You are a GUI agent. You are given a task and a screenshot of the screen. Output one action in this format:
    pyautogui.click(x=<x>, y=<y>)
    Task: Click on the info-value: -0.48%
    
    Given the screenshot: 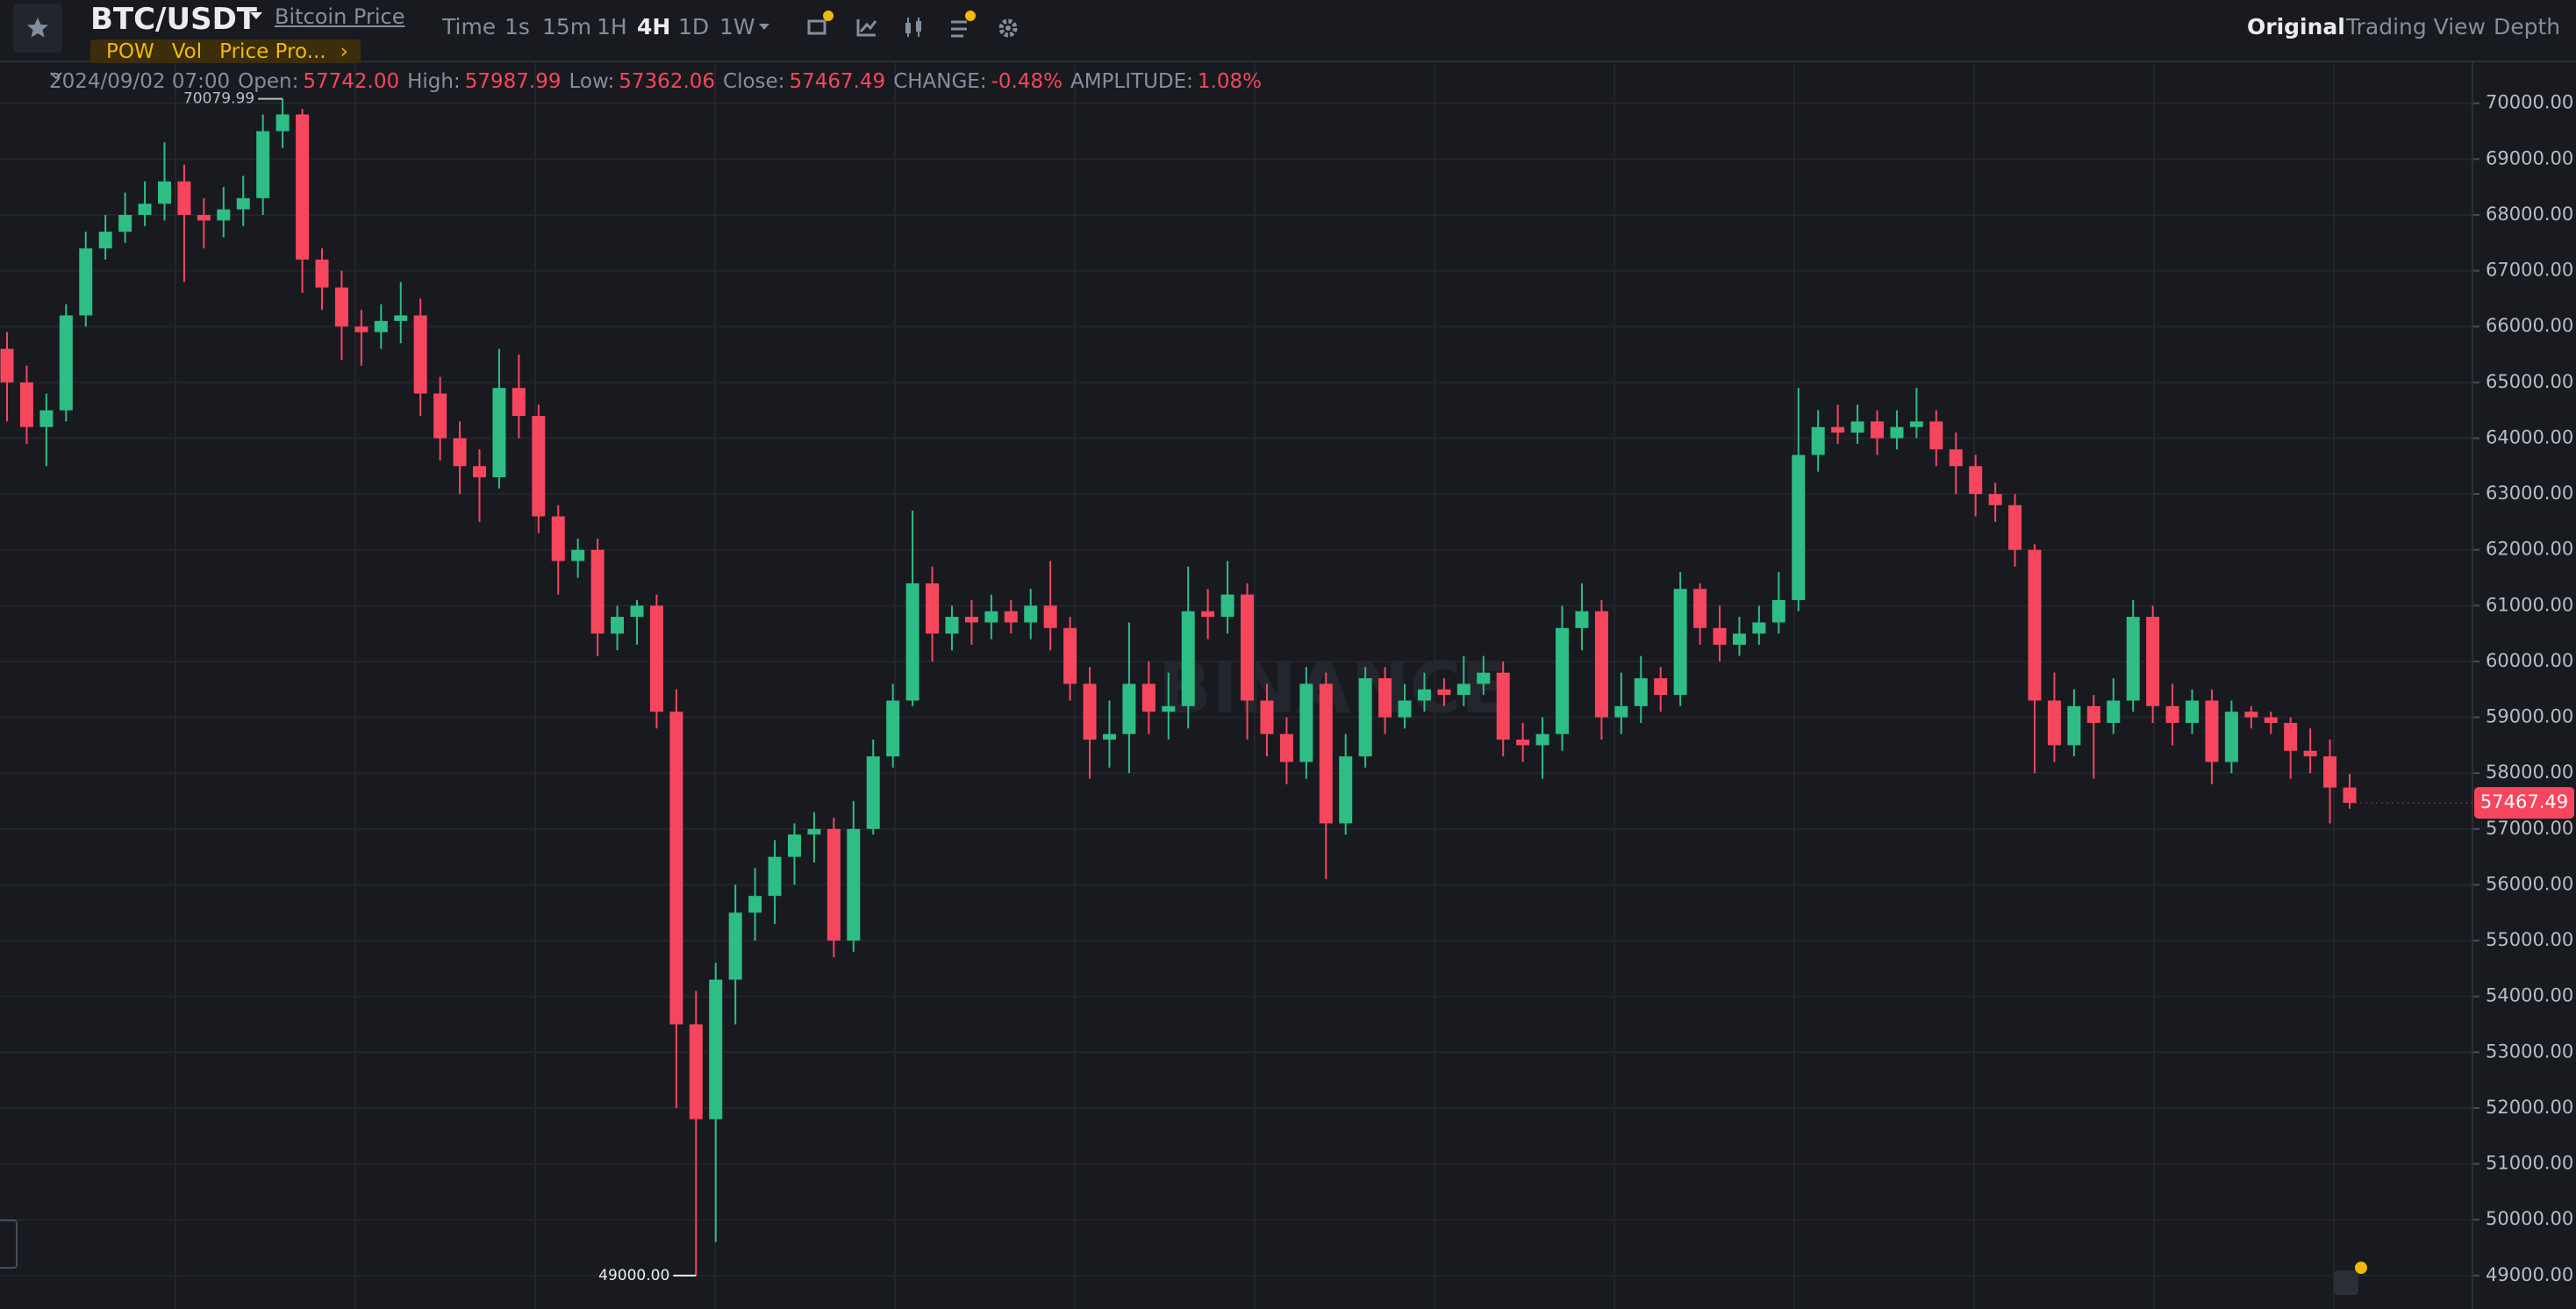 What is the action you would take?
    pyautogui.click(x=1027, y=81)
    